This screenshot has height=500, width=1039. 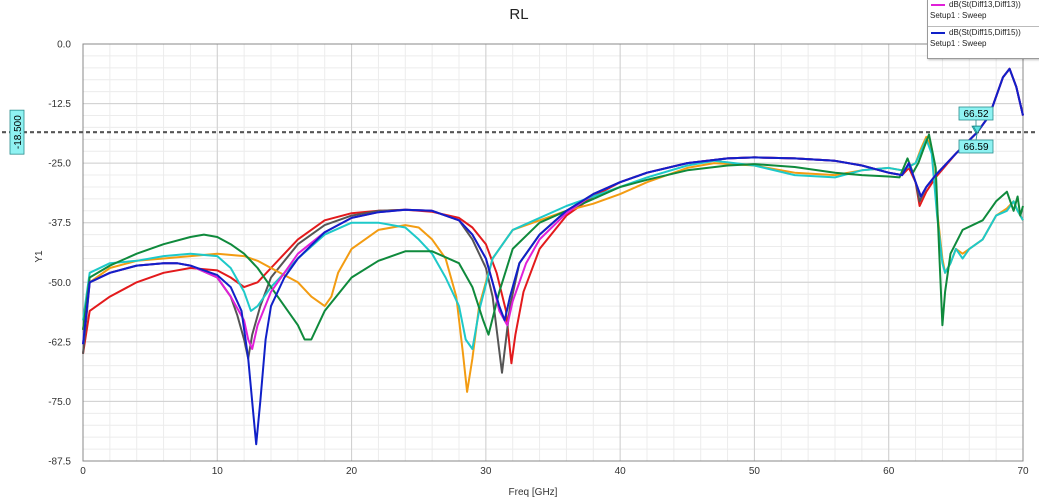 What do you see at coordinates (83, 471) in the screenshot?
I see `x-tick-label: 0` at bounding box center [83, 471].